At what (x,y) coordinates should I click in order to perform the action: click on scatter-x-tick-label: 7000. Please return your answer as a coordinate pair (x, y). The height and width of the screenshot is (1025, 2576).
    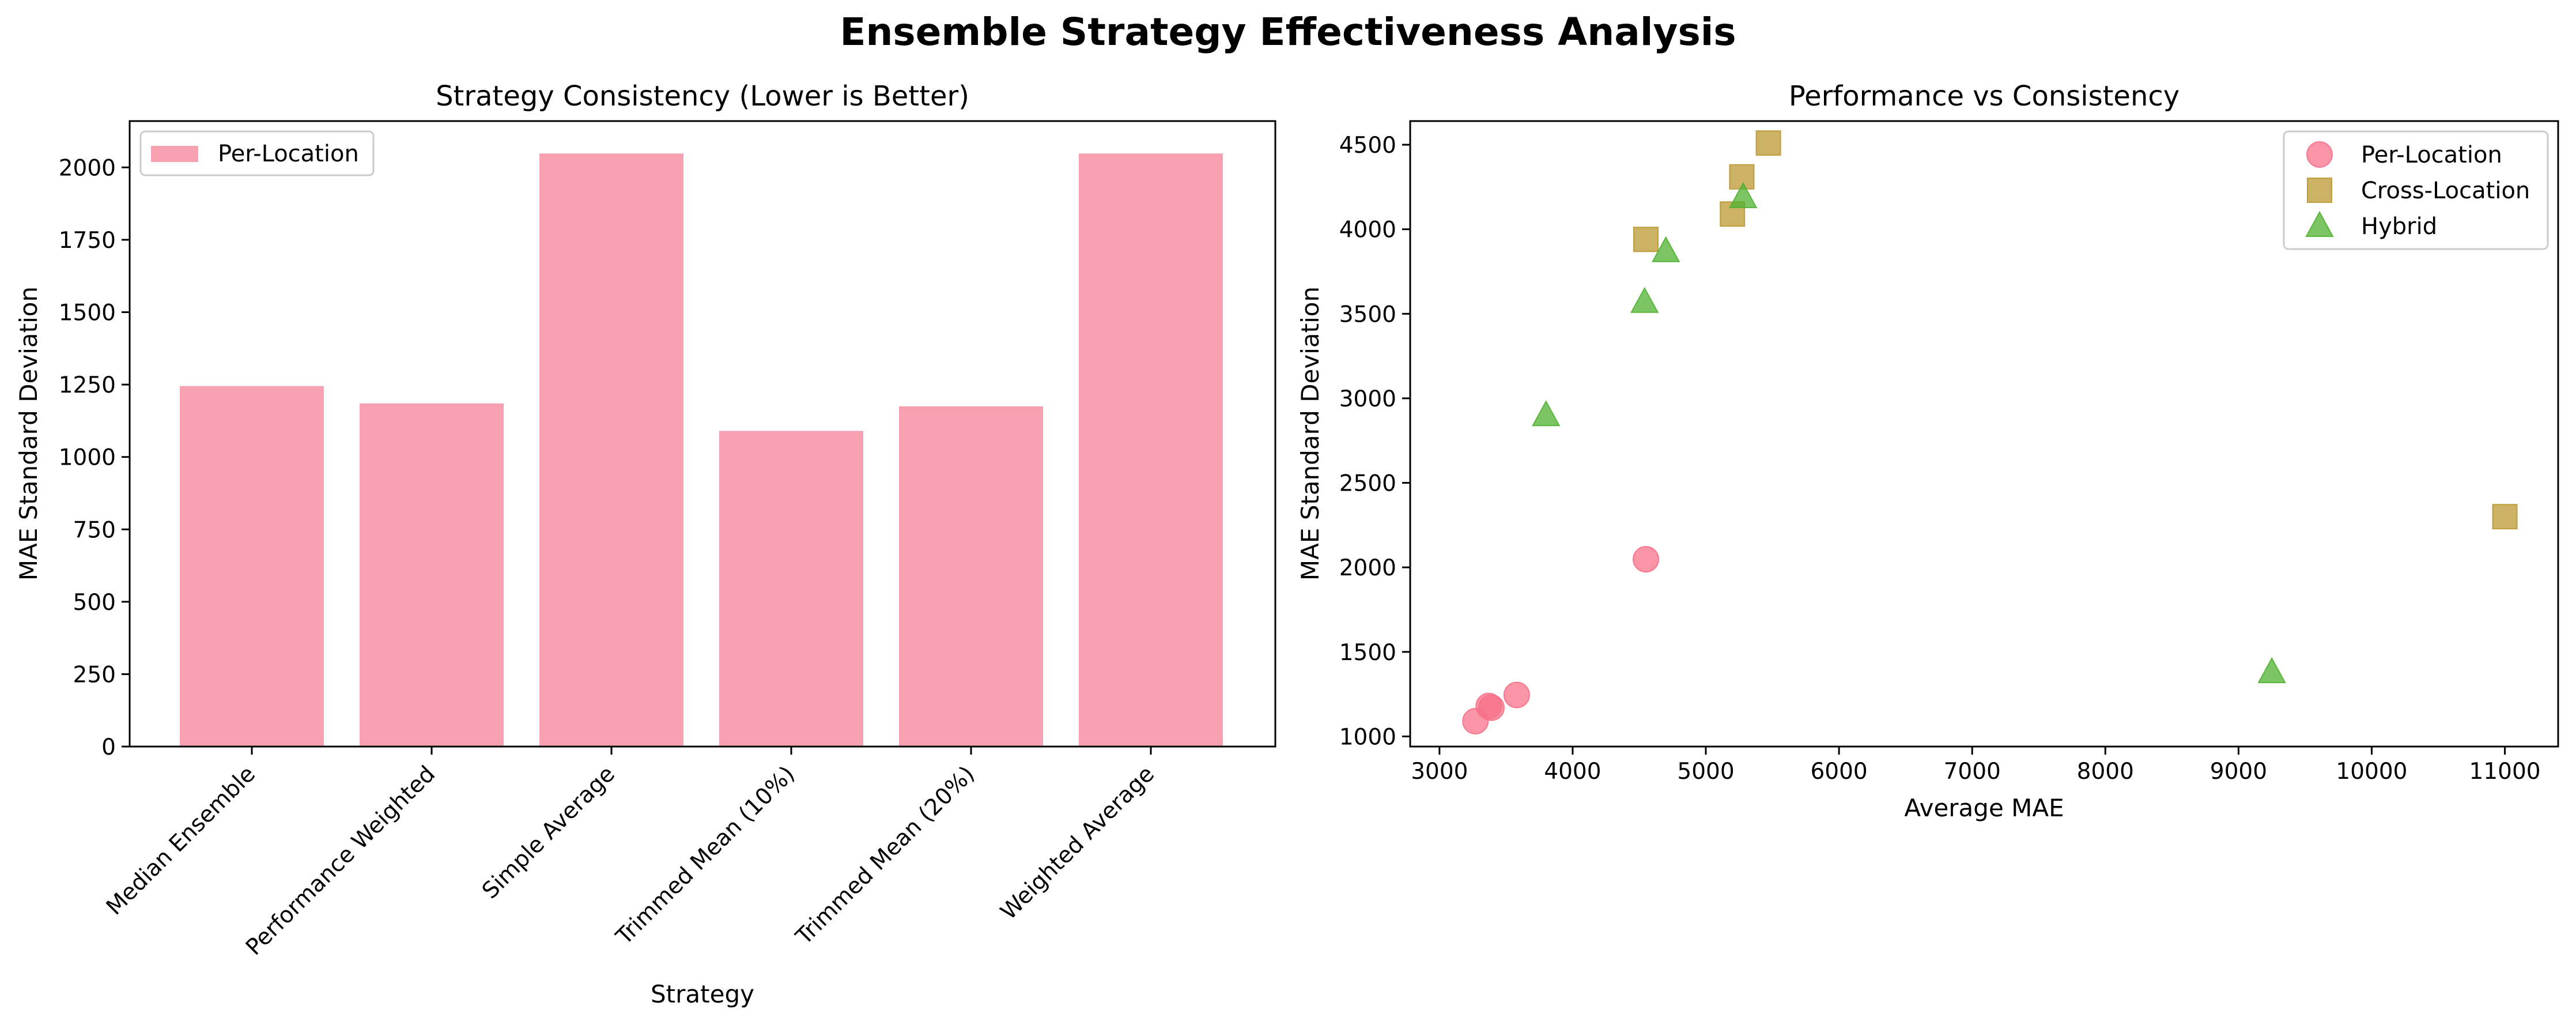
    Looking at the image, I should click on (1972, 772).